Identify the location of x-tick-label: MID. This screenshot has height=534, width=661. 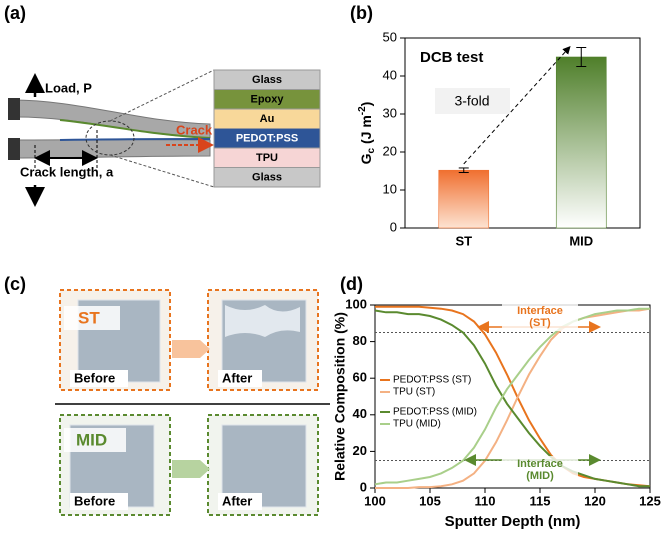
(581, 240).